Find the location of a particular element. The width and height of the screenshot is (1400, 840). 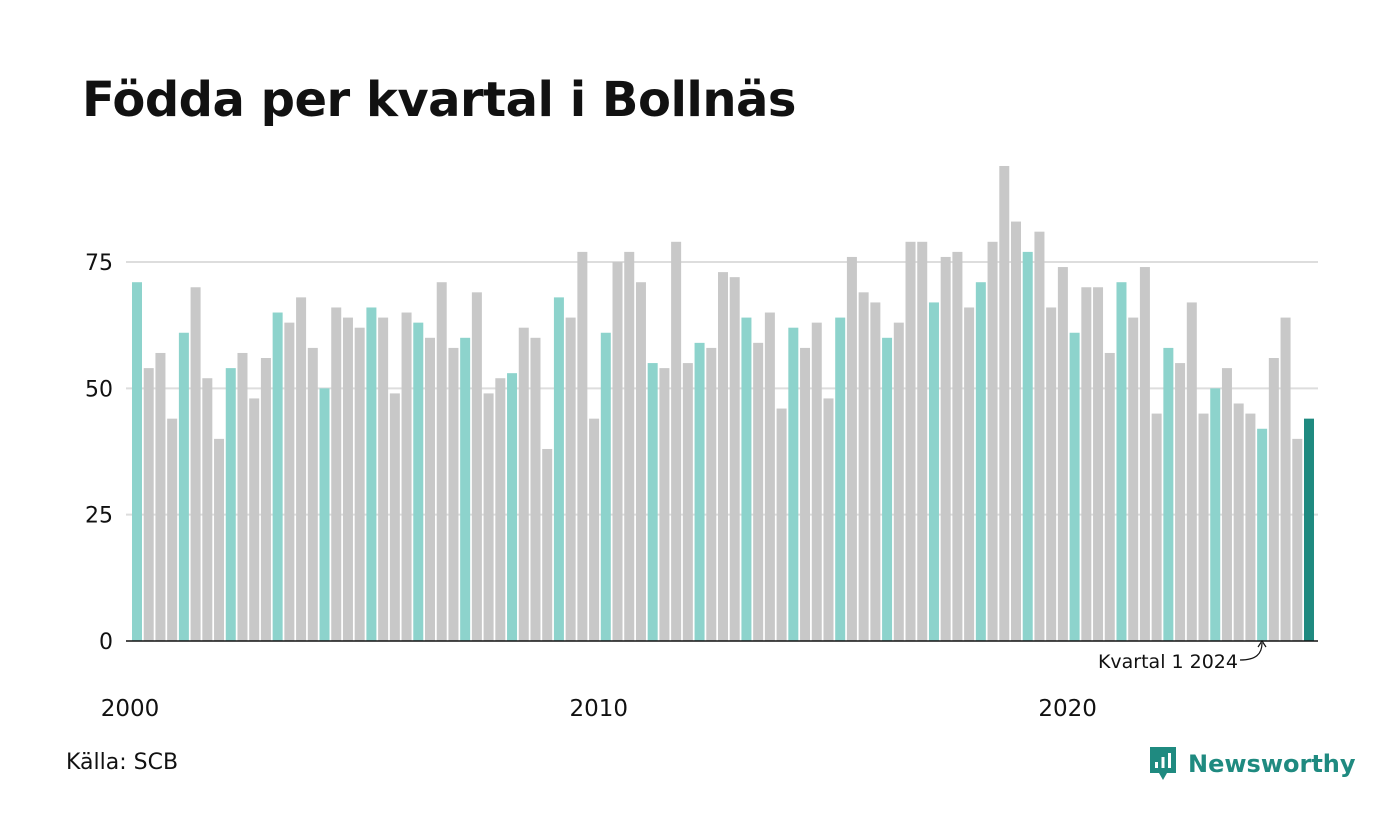

y-tick-label: 50 is located at coordinates (99, 389).